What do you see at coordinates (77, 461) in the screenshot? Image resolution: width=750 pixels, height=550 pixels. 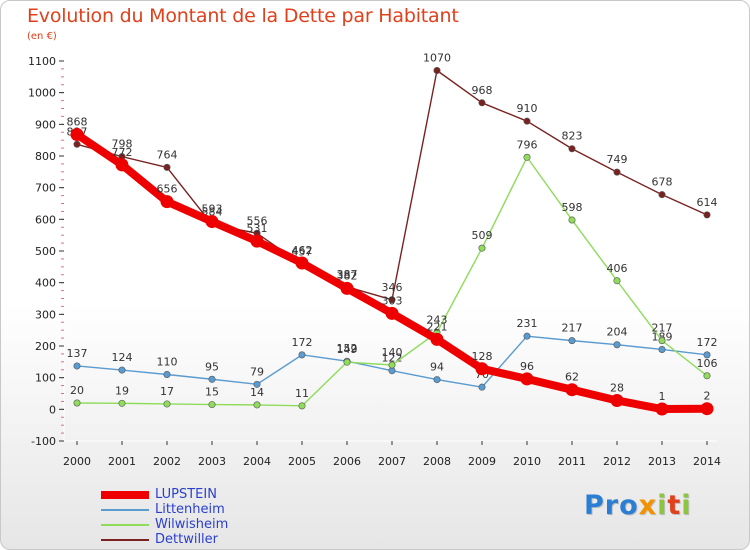 I see `x-tick-label: 2000` at bounding box center [77, 461].